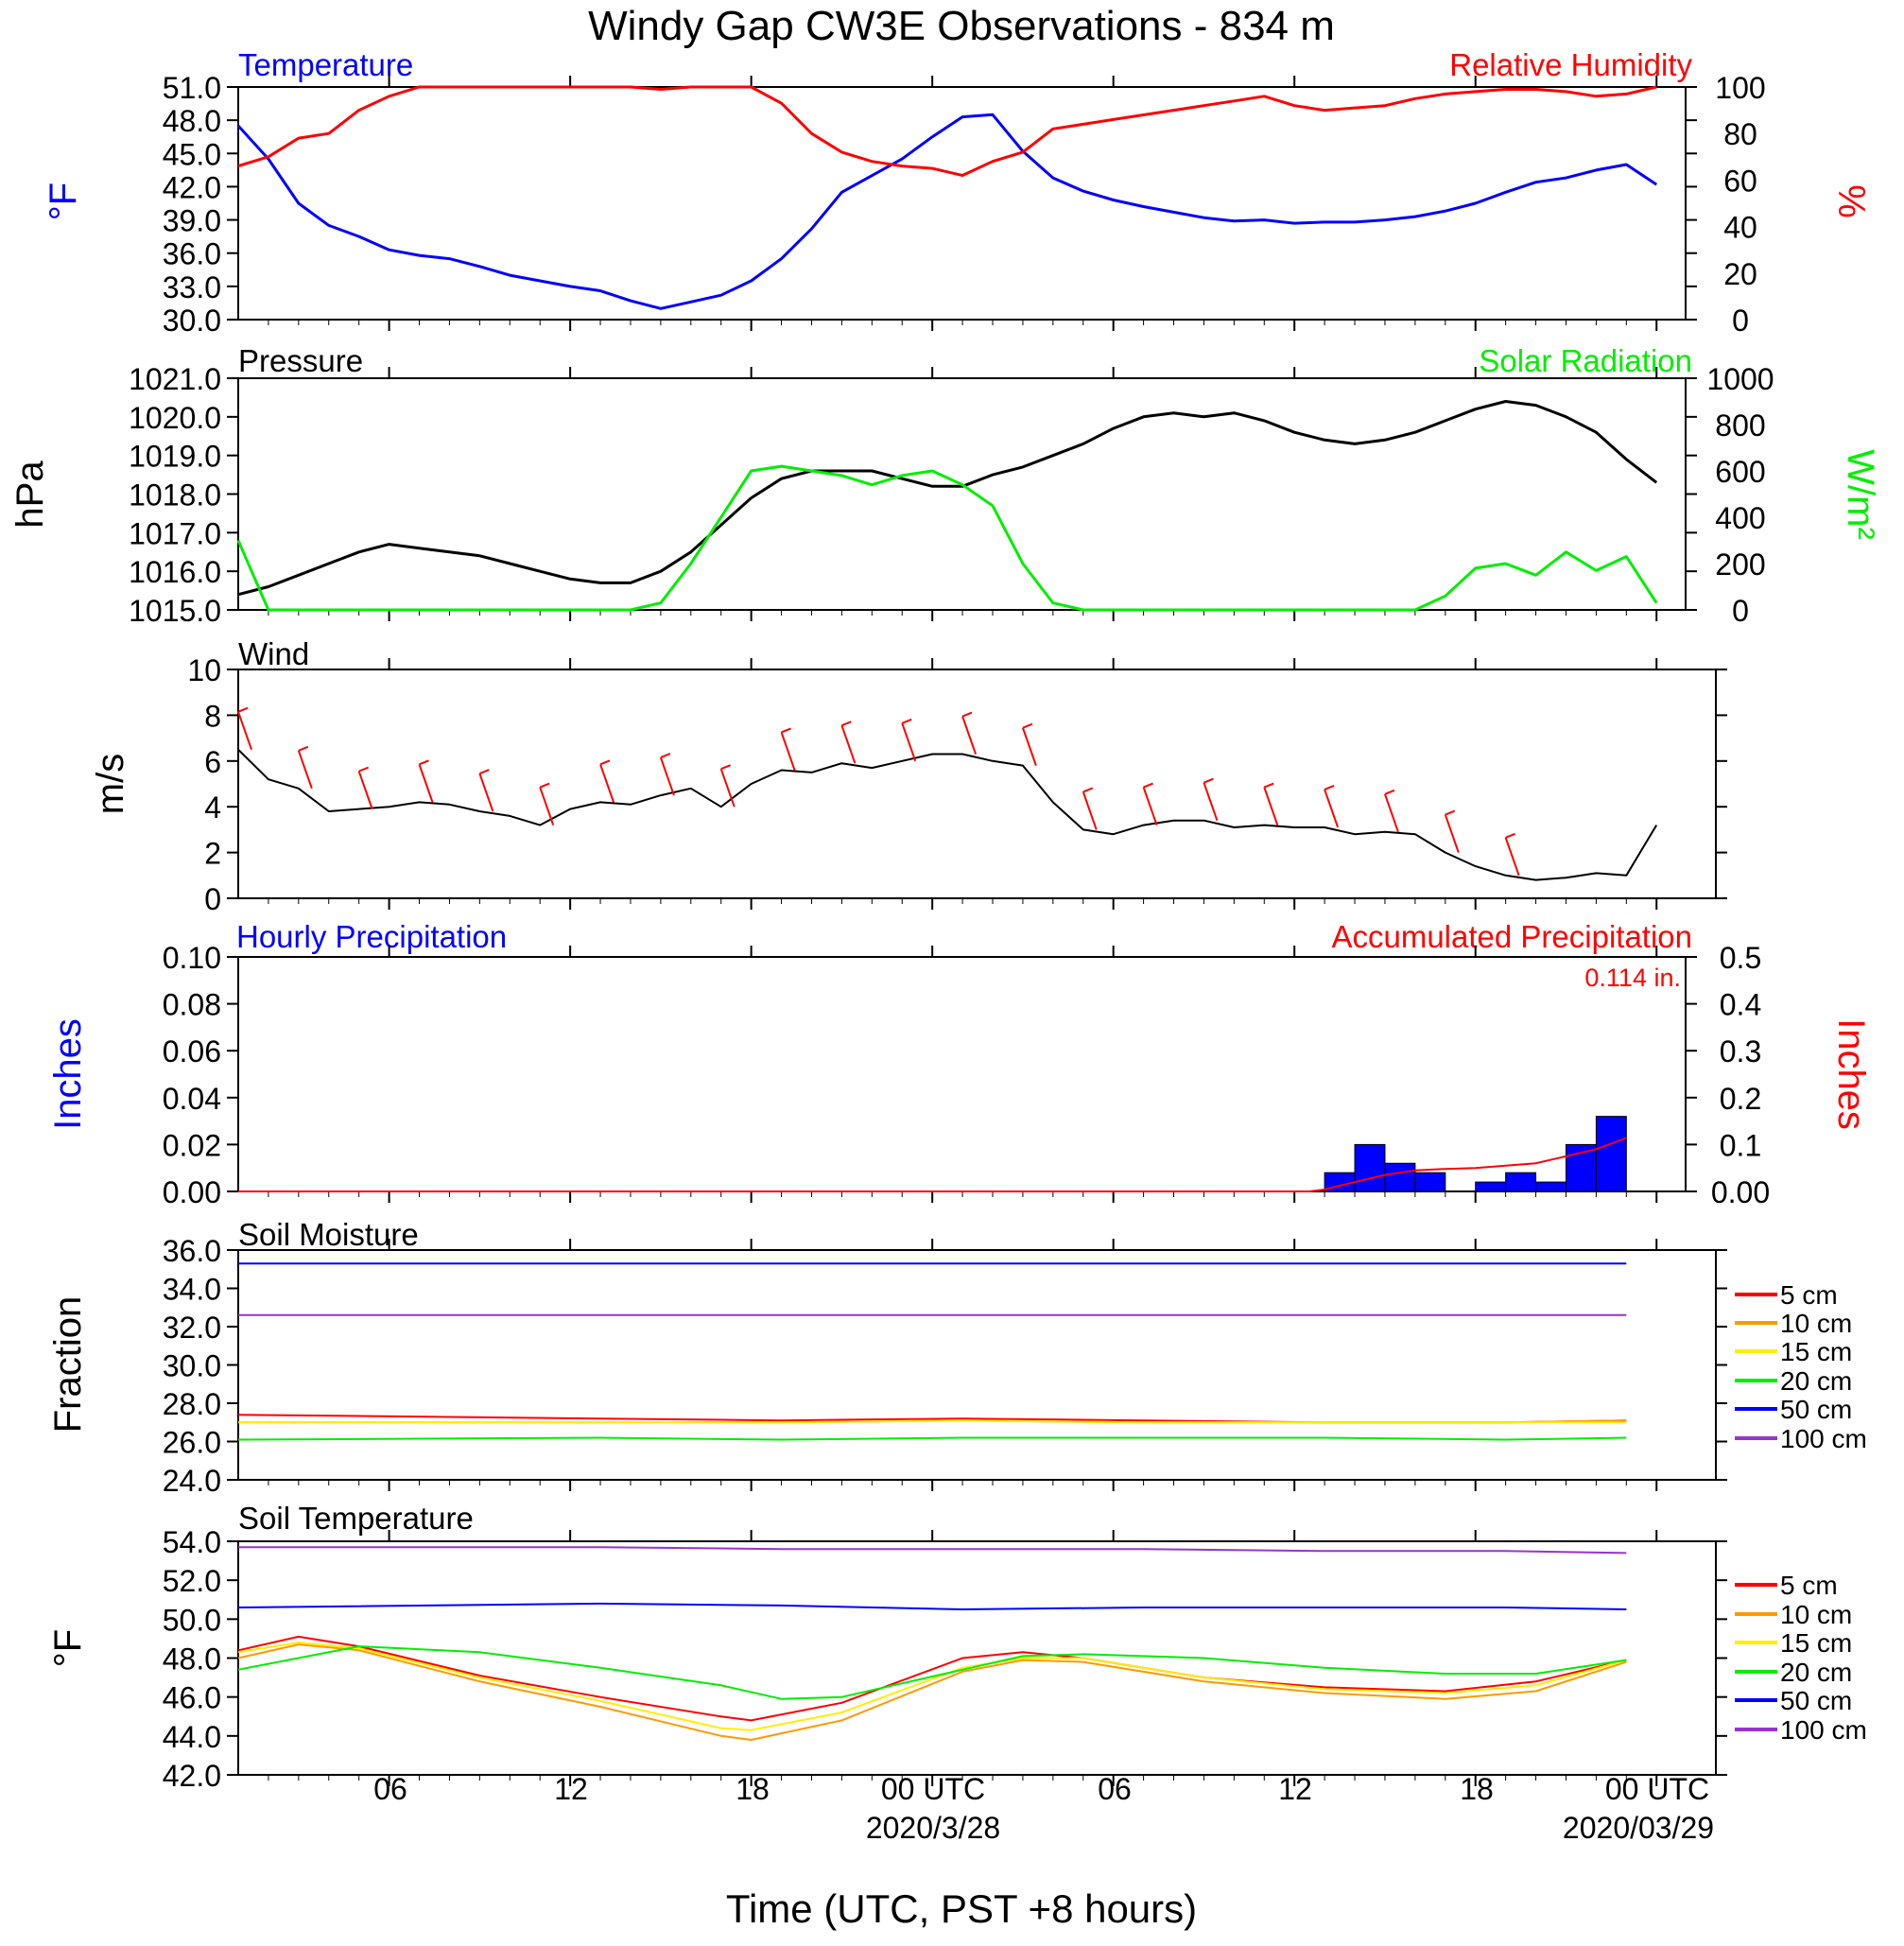  What do you see at coordinates (962, 1909) in the screenshot?
I see `x-axis-title: Time (UTC, PST +8 hours)` at bounding box center [962, 1909].